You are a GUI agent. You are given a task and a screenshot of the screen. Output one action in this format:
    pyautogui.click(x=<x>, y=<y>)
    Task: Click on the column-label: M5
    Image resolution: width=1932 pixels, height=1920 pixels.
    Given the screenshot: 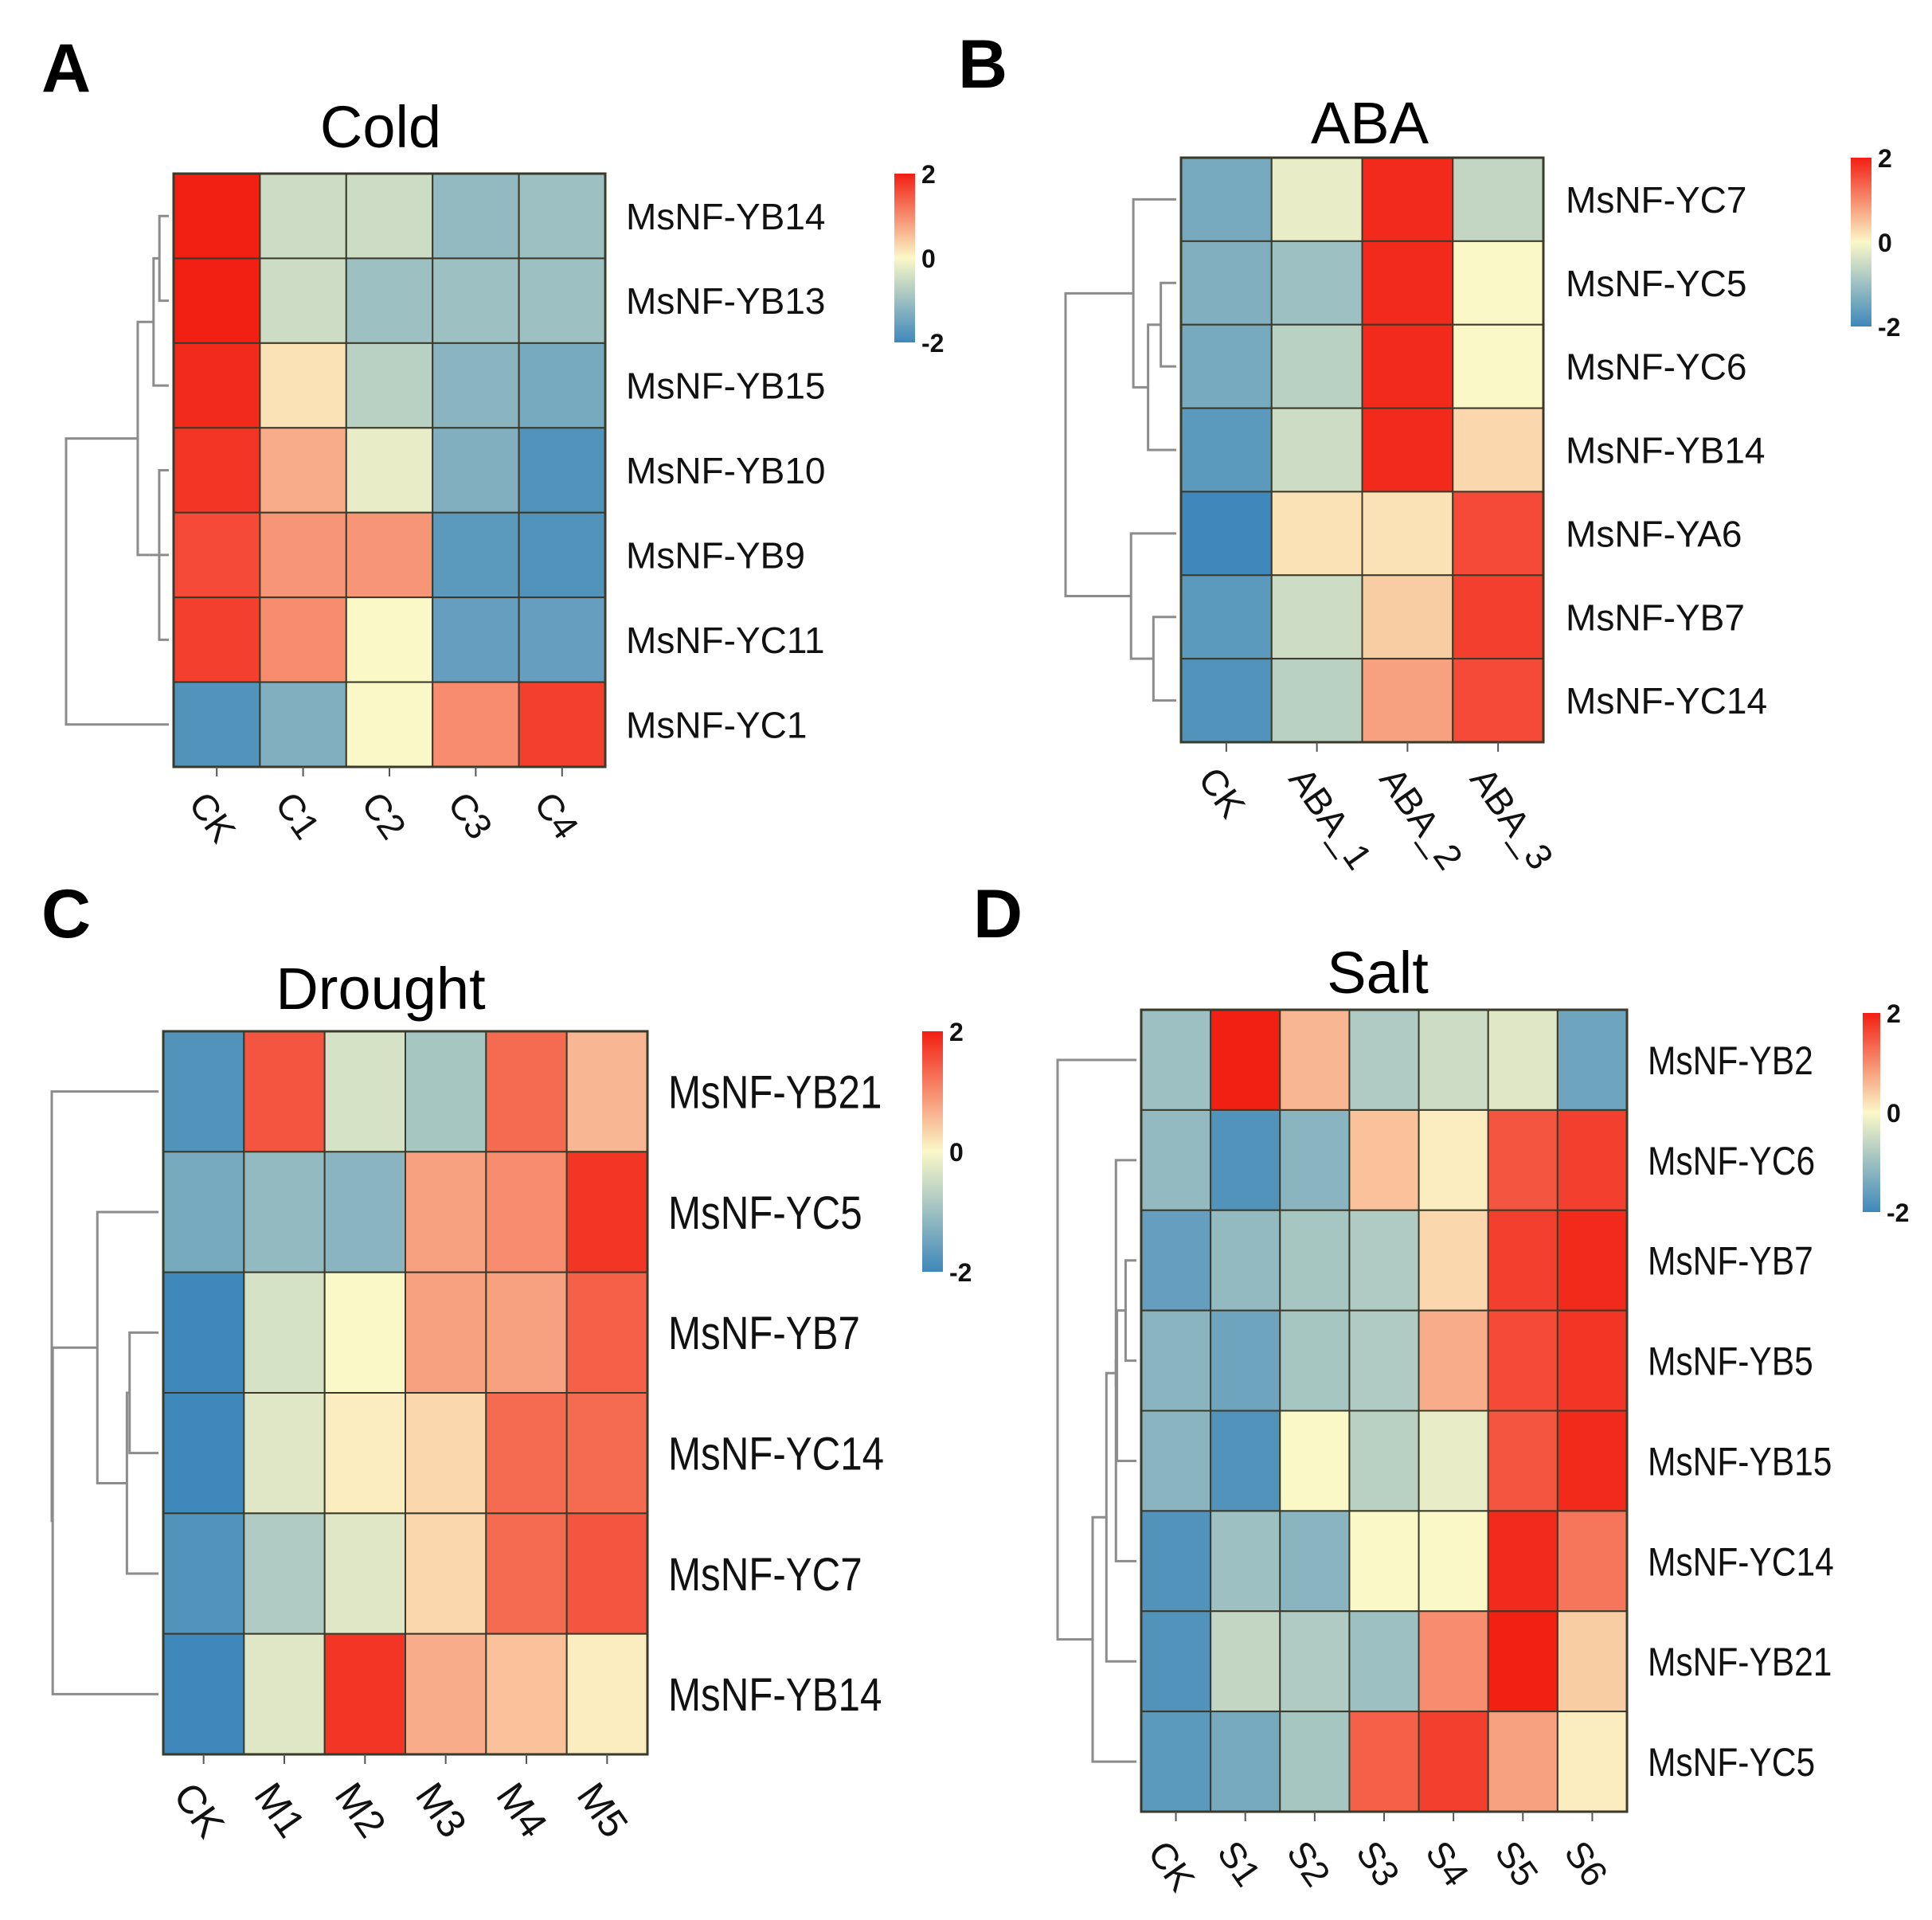 What is the action you would take?
    pyautogui.click(x=603, y=1810)
    